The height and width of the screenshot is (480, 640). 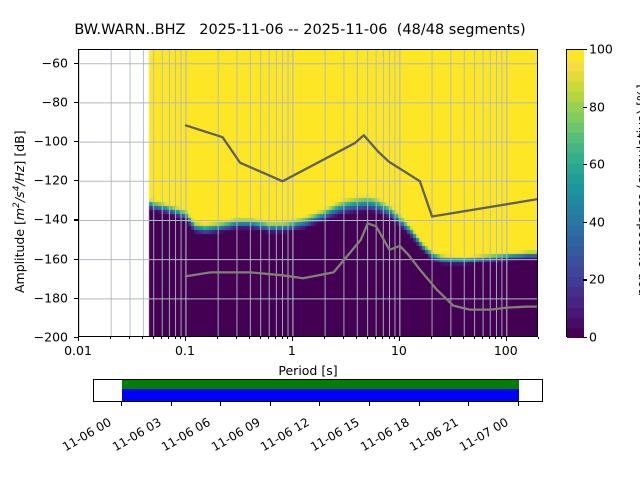 What do you see at coordinates (637, 190) in the screenshot?
I see `colorbar-label: non-exceedance (cumulative) [%]` at bounding box center [637, 190].